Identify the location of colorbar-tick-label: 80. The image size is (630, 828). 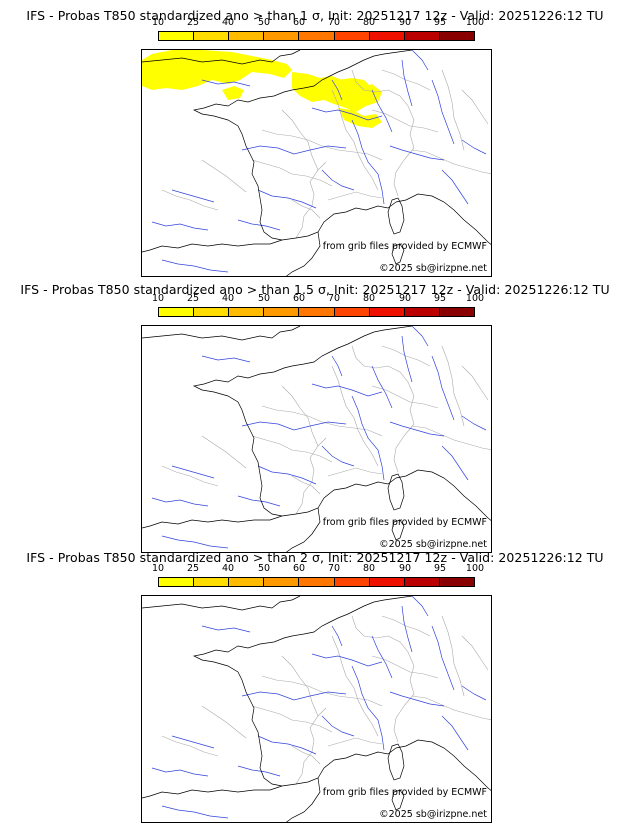
(369, 298).